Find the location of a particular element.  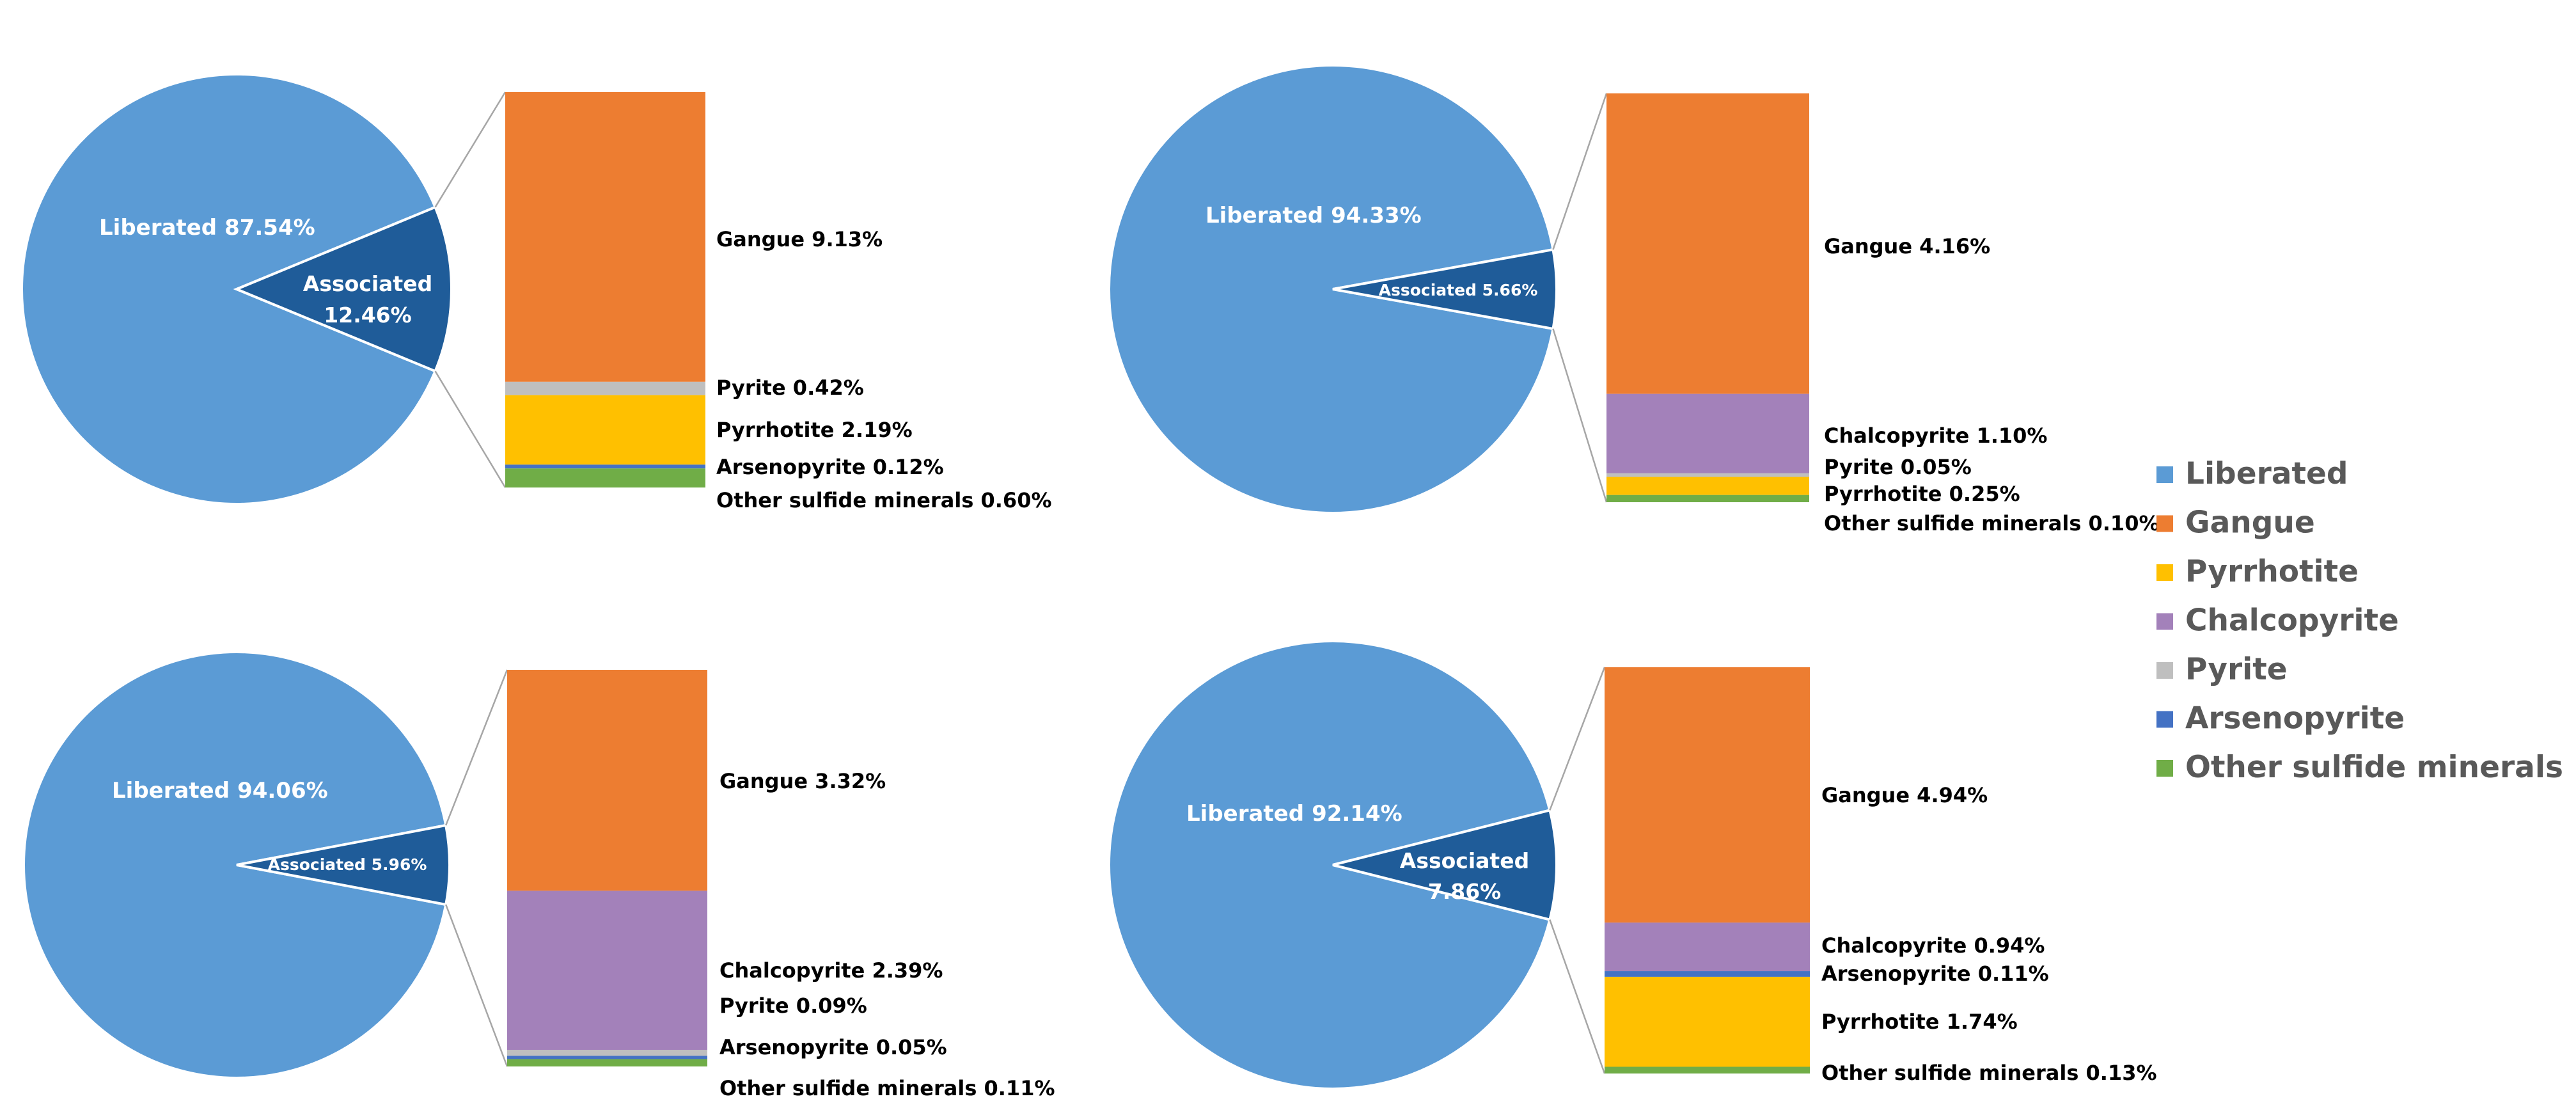

pie-label-liberated-value: 94.06% is located at coordinates (282, 791).